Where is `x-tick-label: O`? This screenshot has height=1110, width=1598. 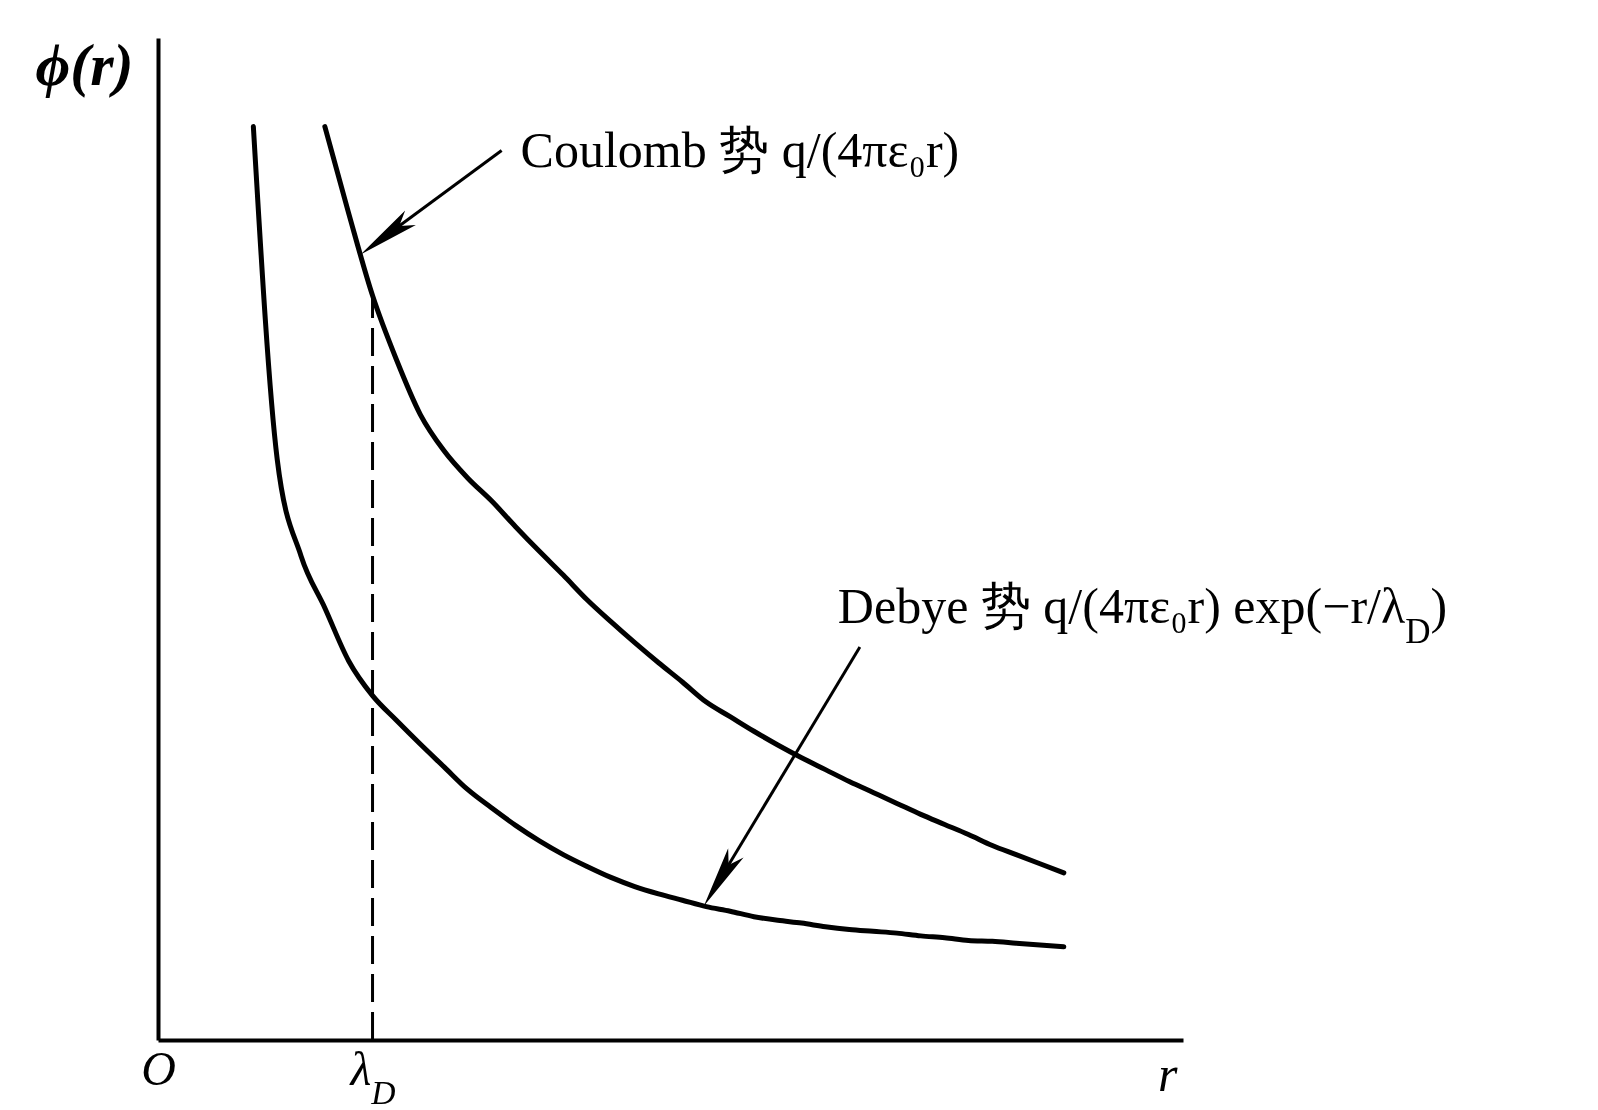 x-tick-label: O is located at coordinates (158, 1068).